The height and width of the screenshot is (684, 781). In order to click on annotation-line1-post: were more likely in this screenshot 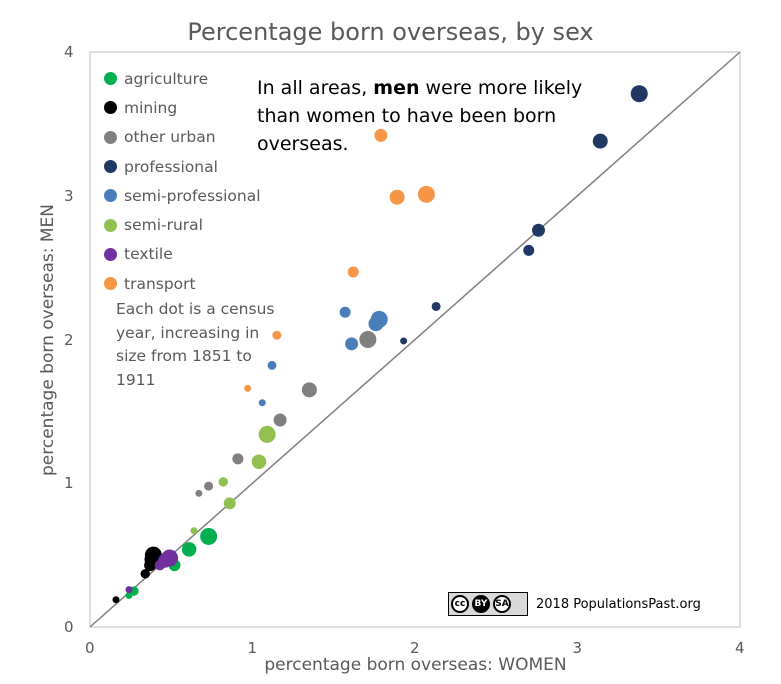, I will do `click(501, 88)`.